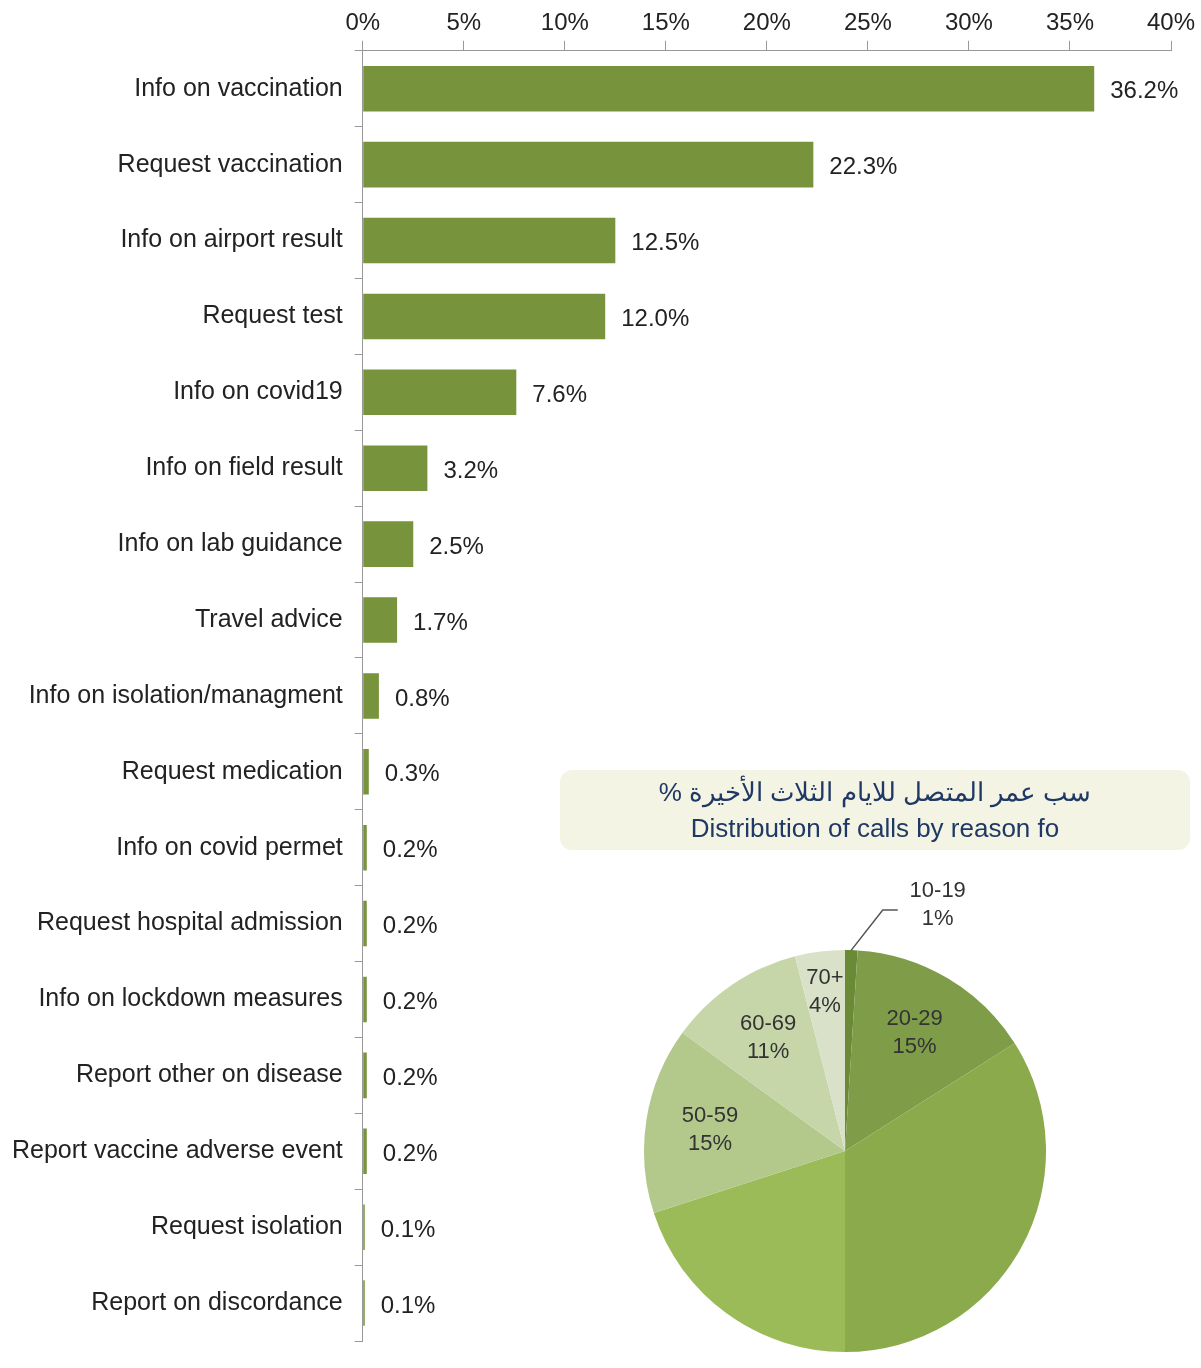  Describe the element at coordinates (440, 621) in the screenshot. I see `data-label: 1.7%` at that location.